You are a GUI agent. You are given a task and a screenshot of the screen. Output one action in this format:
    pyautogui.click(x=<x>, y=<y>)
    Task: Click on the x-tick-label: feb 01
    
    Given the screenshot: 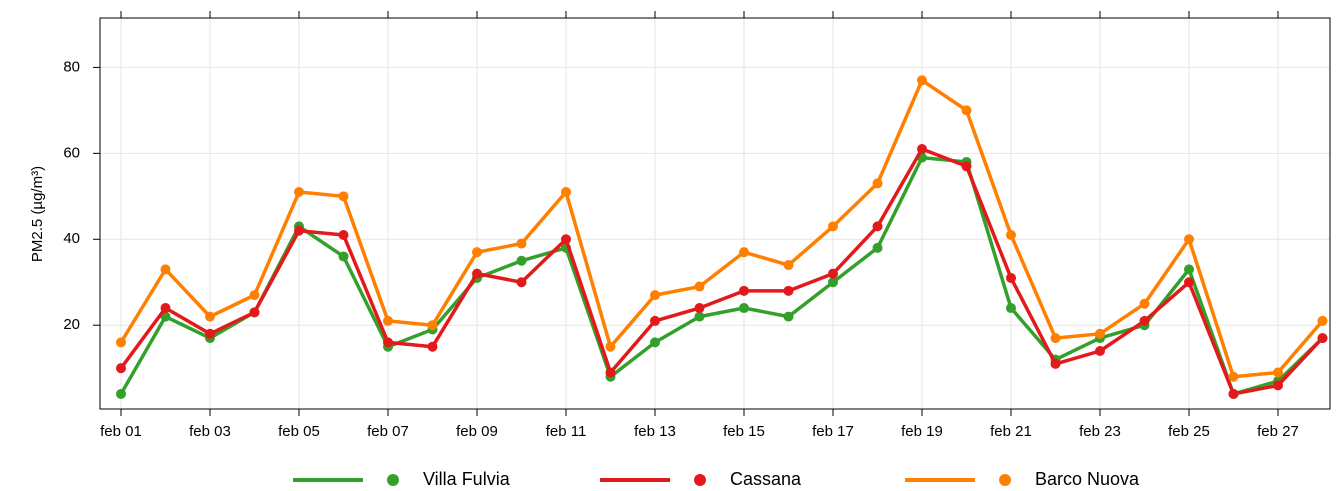 What is the action you would take?
    pyautogui.click(x=121, y=431)
    